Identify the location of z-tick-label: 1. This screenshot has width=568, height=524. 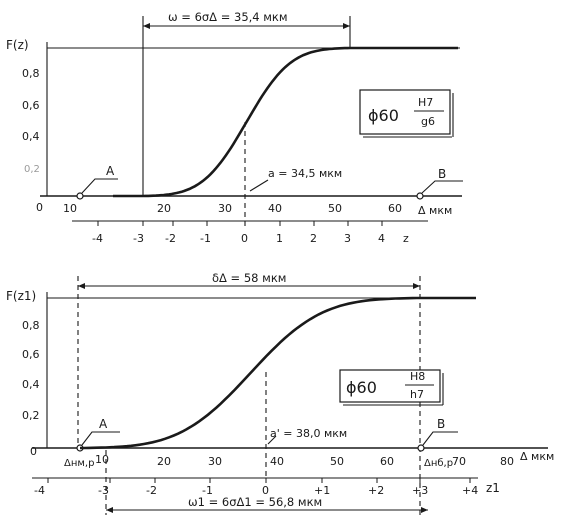
(279, 238).